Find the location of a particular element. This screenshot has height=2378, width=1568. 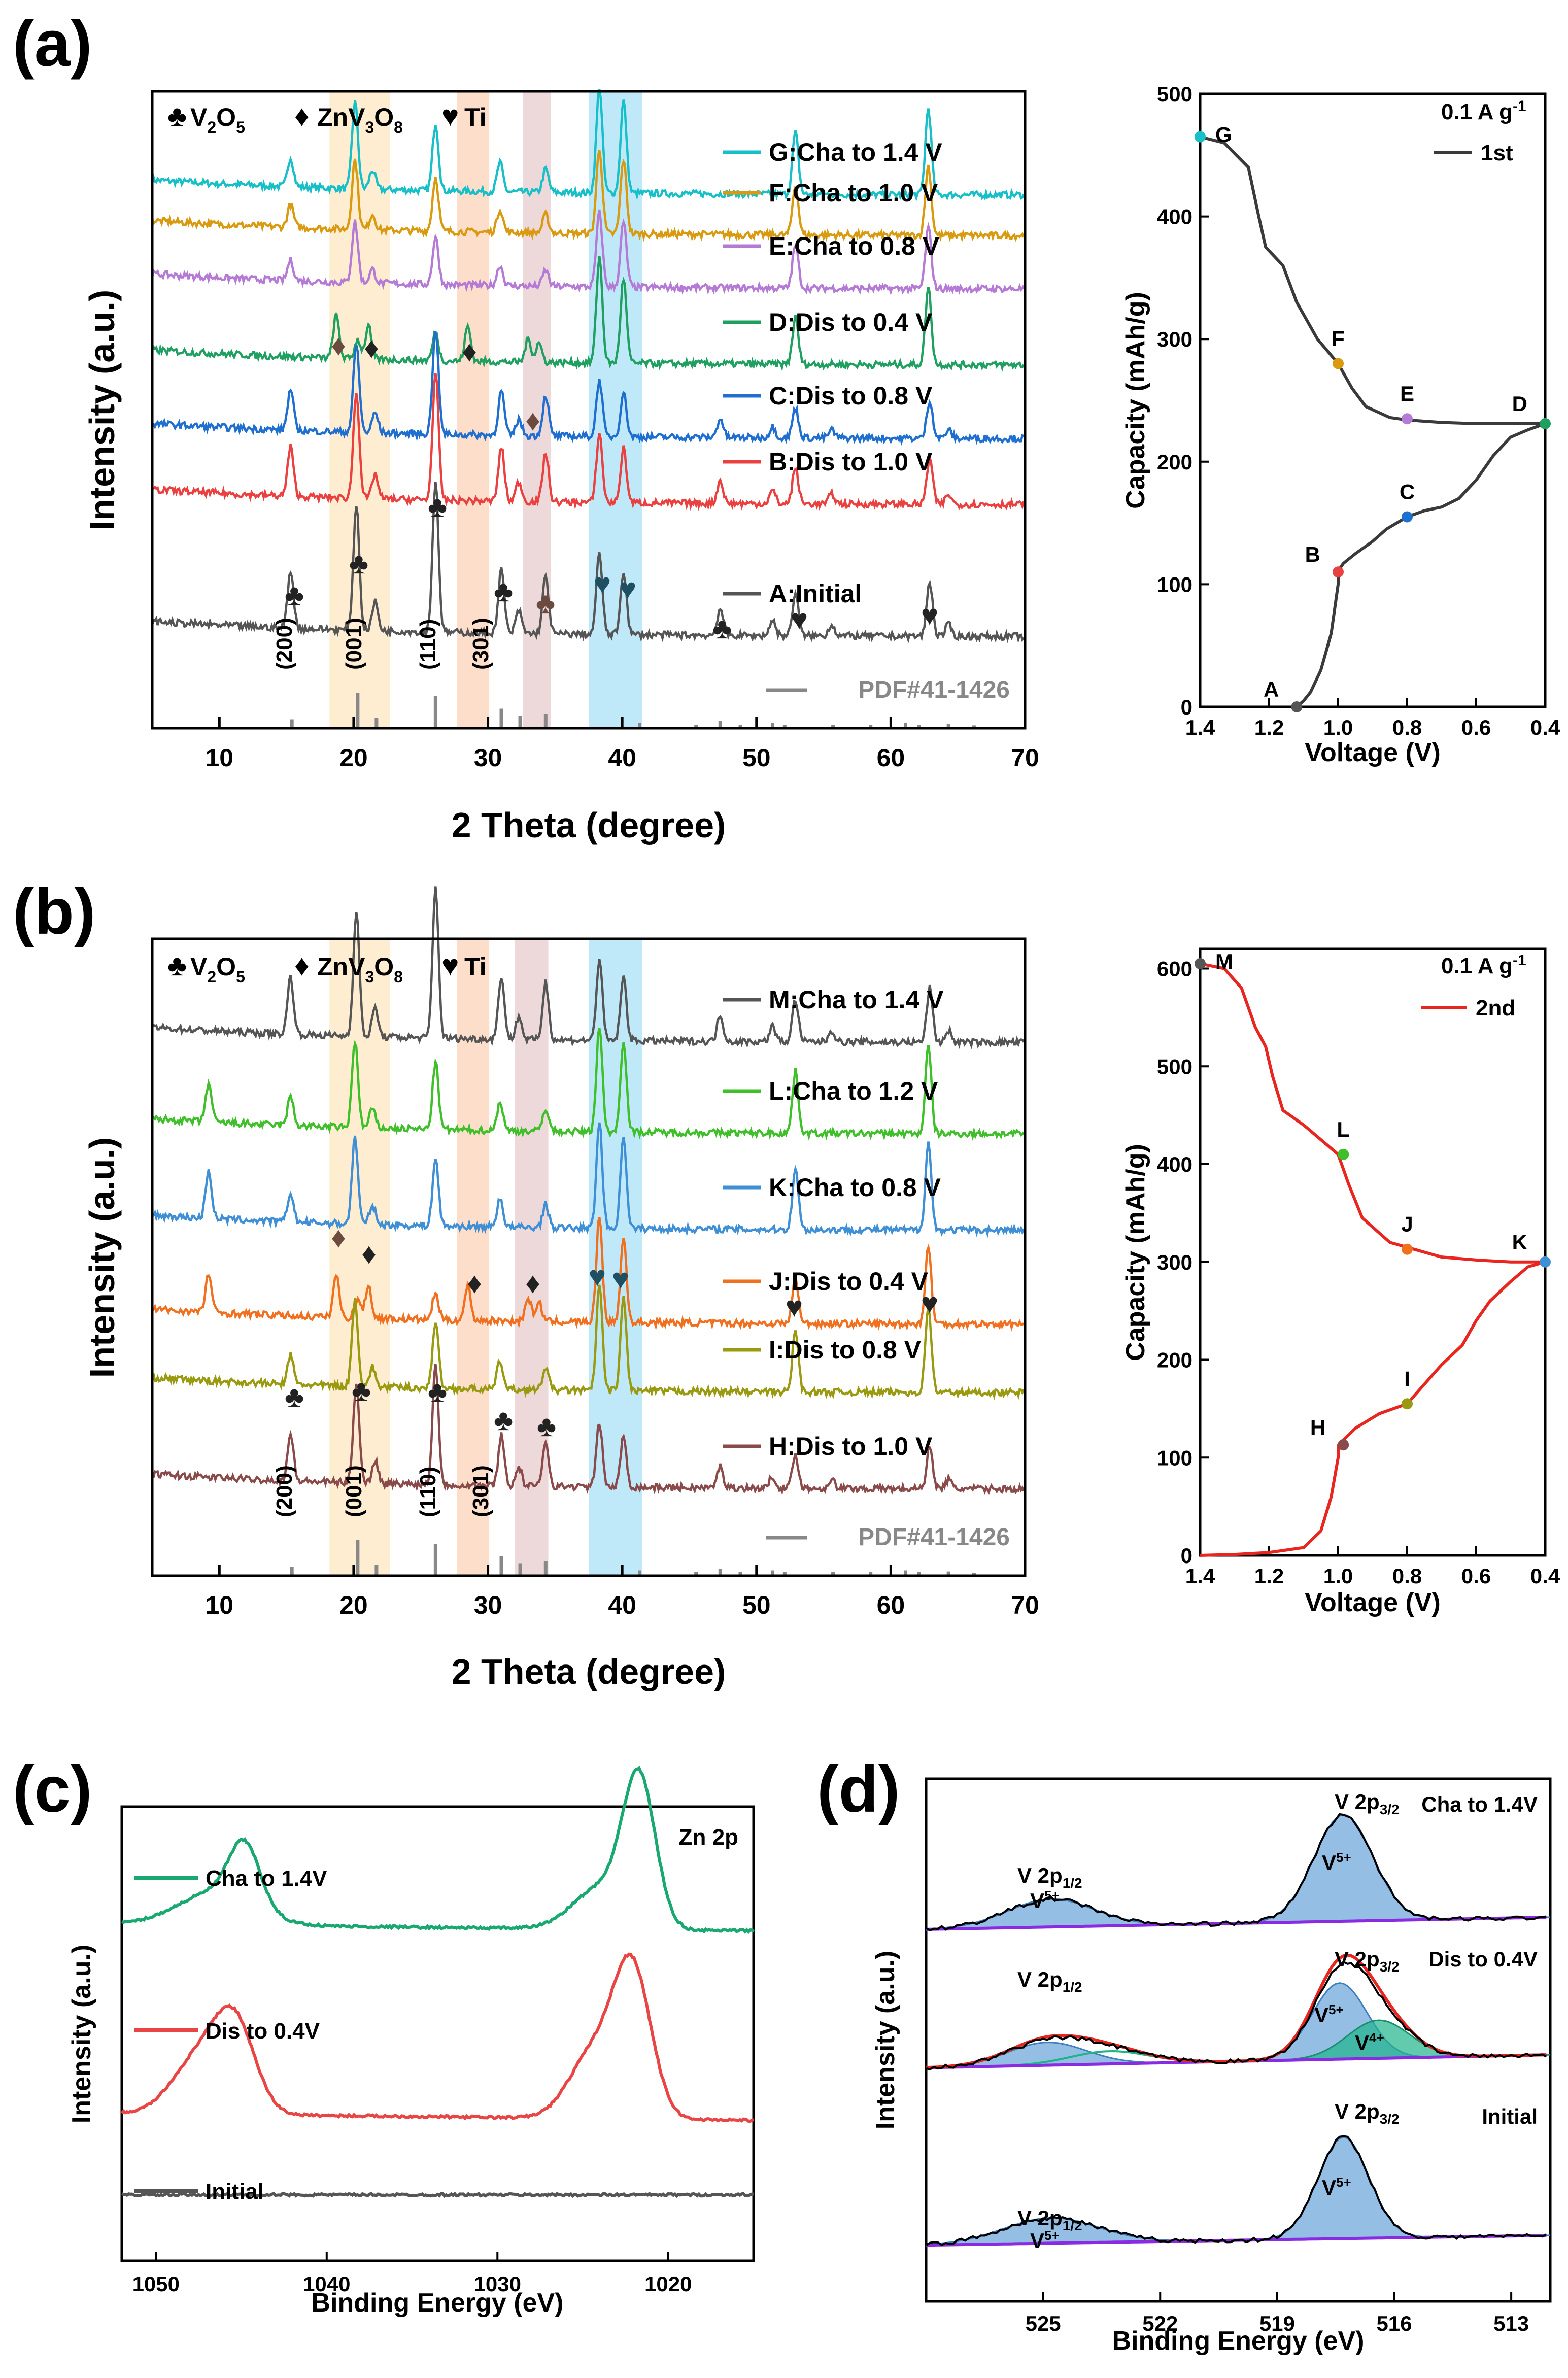

legend-label-cha: Cha to 1.4V is located at coordinates (266, 1879).